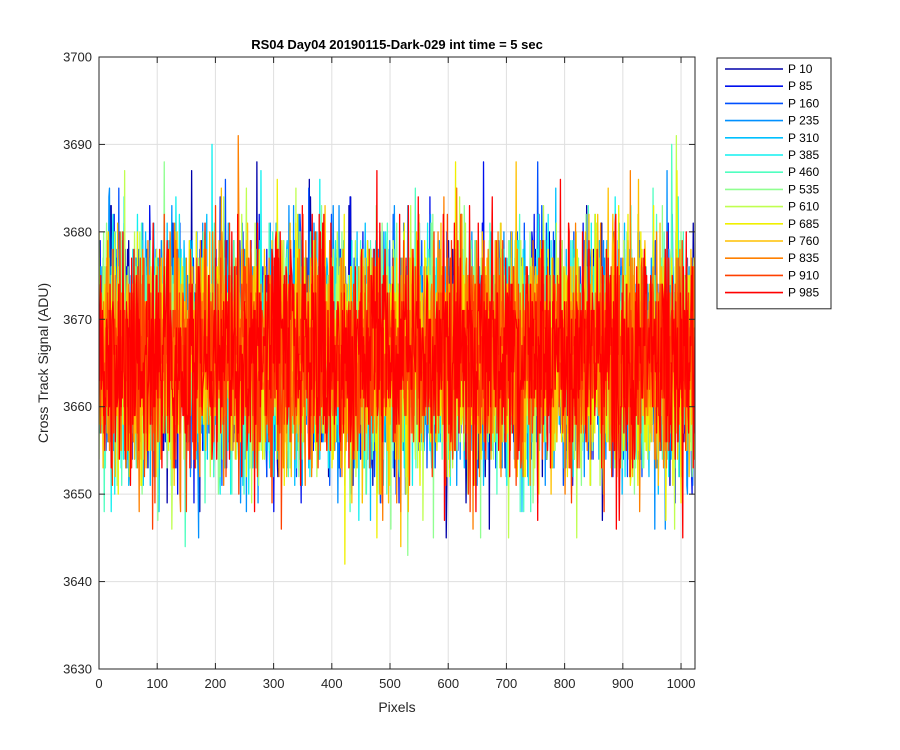 Image resolution: width=900 pixels, height=750 pixels. I want to click on y-axis-label: Cross Track Signal (ADU), so click(43, 363).